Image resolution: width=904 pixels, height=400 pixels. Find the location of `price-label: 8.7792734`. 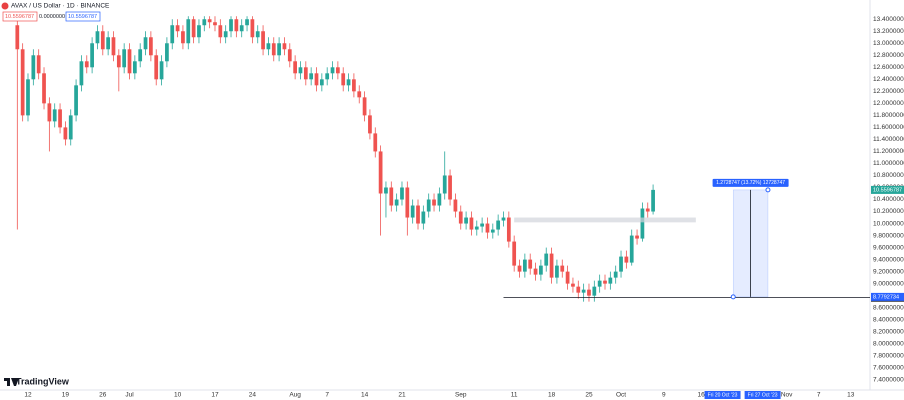

price-label: 8.7792734 is located at coordinates (886, 297).